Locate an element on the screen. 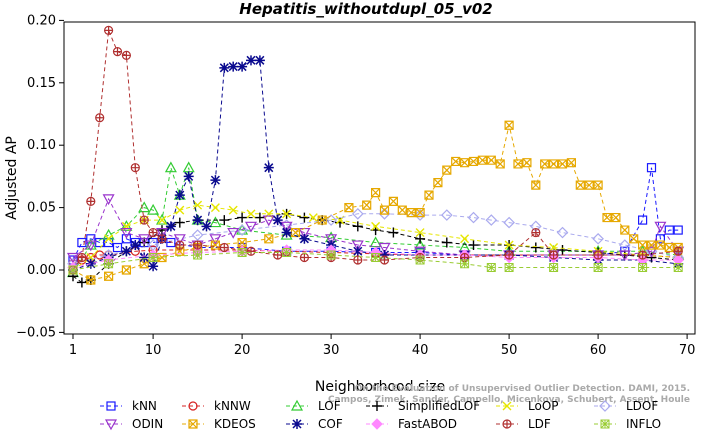 The width and height of the screenshot is (703, 434). x-tick-label: 40 is located at coordinates (420, 350).